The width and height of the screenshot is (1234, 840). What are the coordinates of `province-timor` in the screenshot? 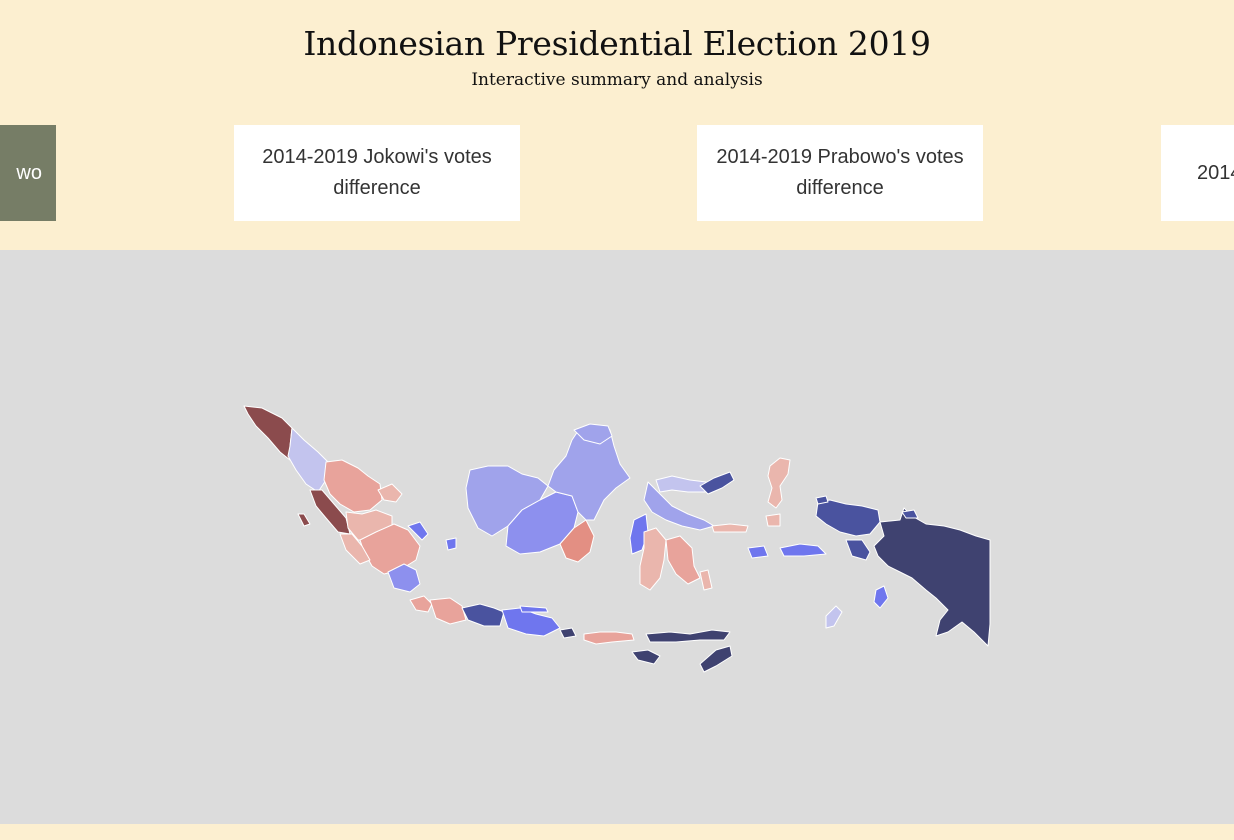 It's located at (716, 659).